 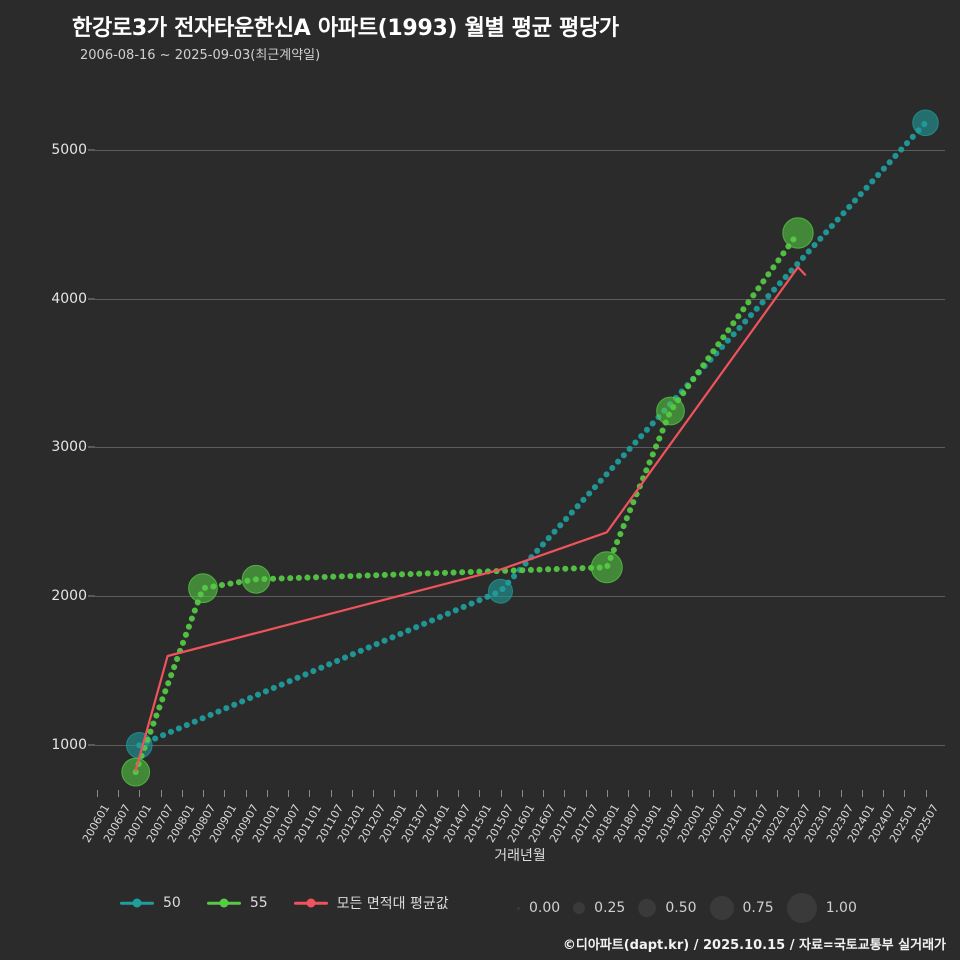 What do you see at coordinates (392, 904) in the screenshot?
I see `legend-label: 모든 면적대 평균값` at bounding box center [392, 904].